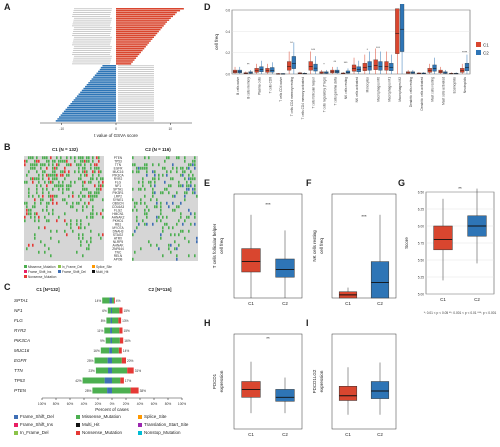  Describe the element at coordinates (88, 391) in the screenshot. I see `c1-pct-label: 28%` at that location.